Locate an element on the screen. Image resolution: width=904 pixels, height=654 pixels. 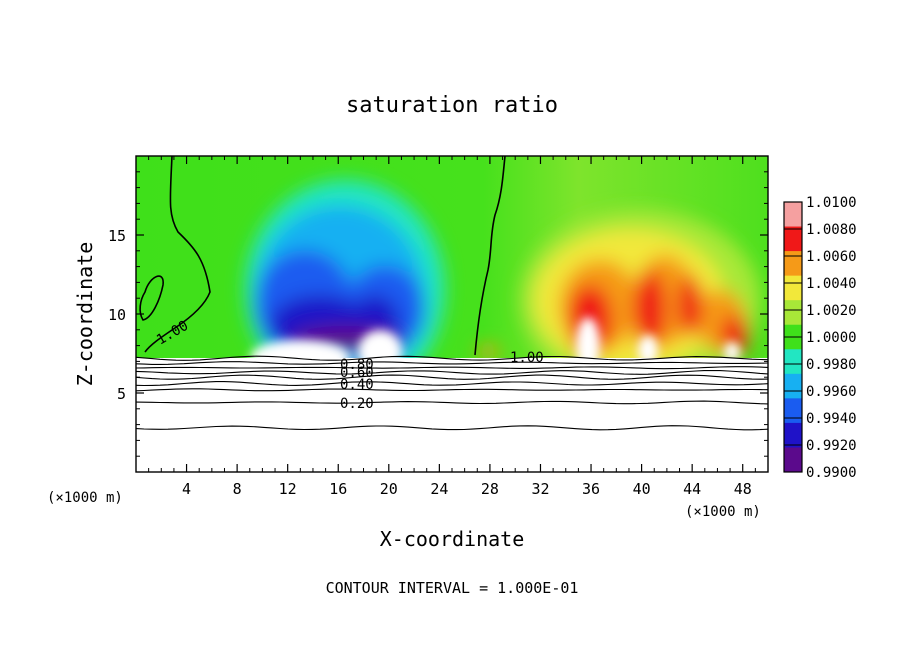
colorbar-label: 1.0080 is located at coordinates (831, 230).